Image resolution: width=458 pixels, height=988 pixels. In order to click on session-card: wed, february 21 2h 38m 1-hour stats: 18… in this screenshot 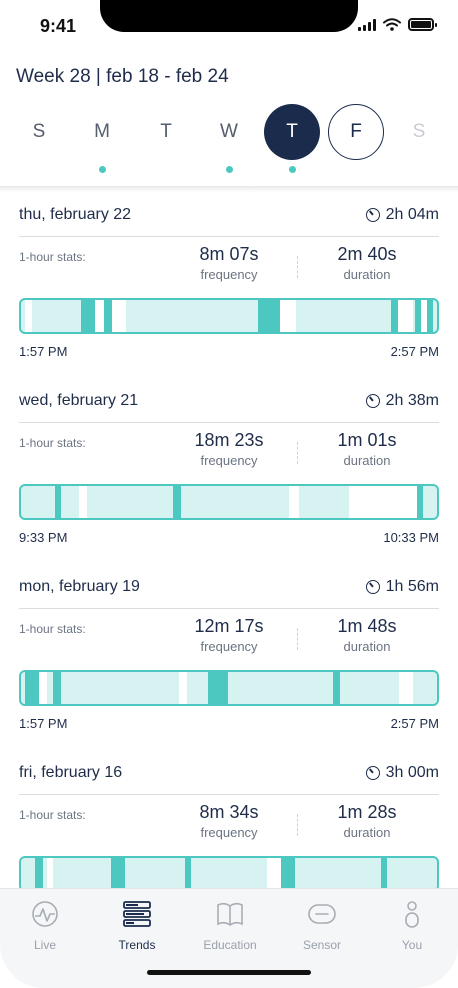, I will do `click(229, 472)`.